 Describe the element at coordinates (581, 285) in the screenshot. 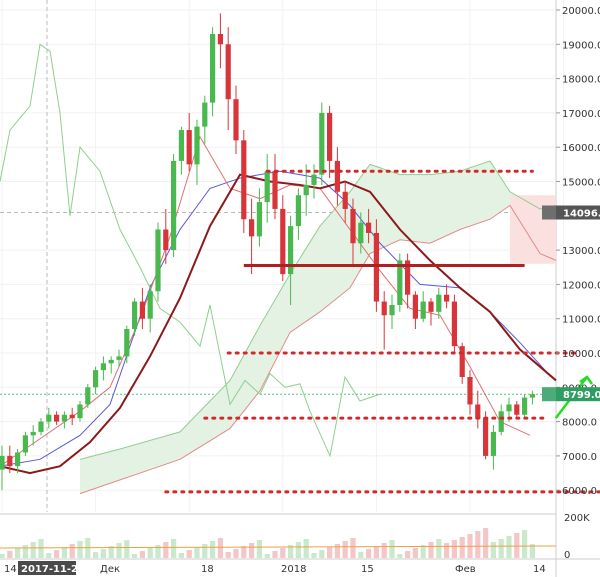

I see `price-tick-label: 12000.0` at that location.